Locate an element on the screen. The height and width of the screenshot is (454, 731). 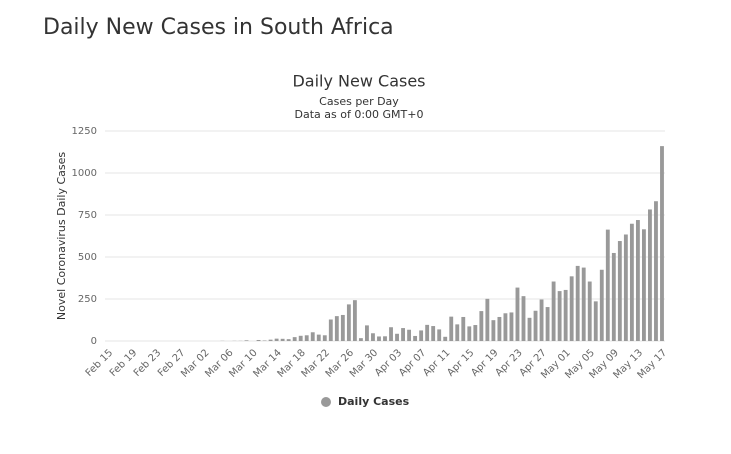
chart-subtitle: Cases per Day is located at coordinates (359, 101).